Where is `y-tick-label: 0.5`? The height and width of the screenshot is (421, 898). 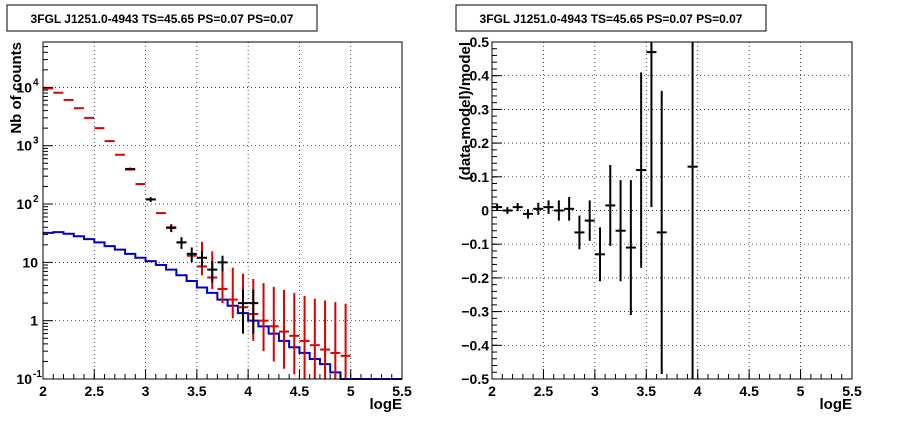 y-tick-label: 0.5 is located at coordinates (480, 42).